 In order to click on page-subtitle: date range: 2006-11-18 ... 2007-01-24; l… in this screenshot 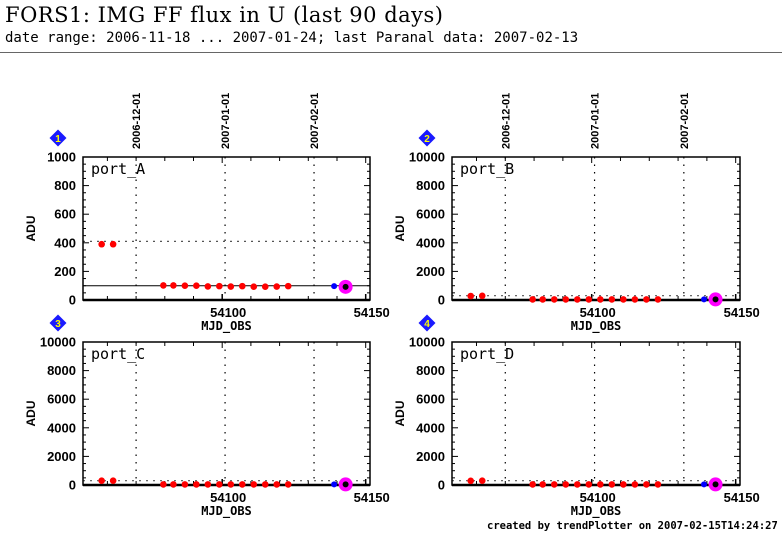, I will do `click(292, 38)`.